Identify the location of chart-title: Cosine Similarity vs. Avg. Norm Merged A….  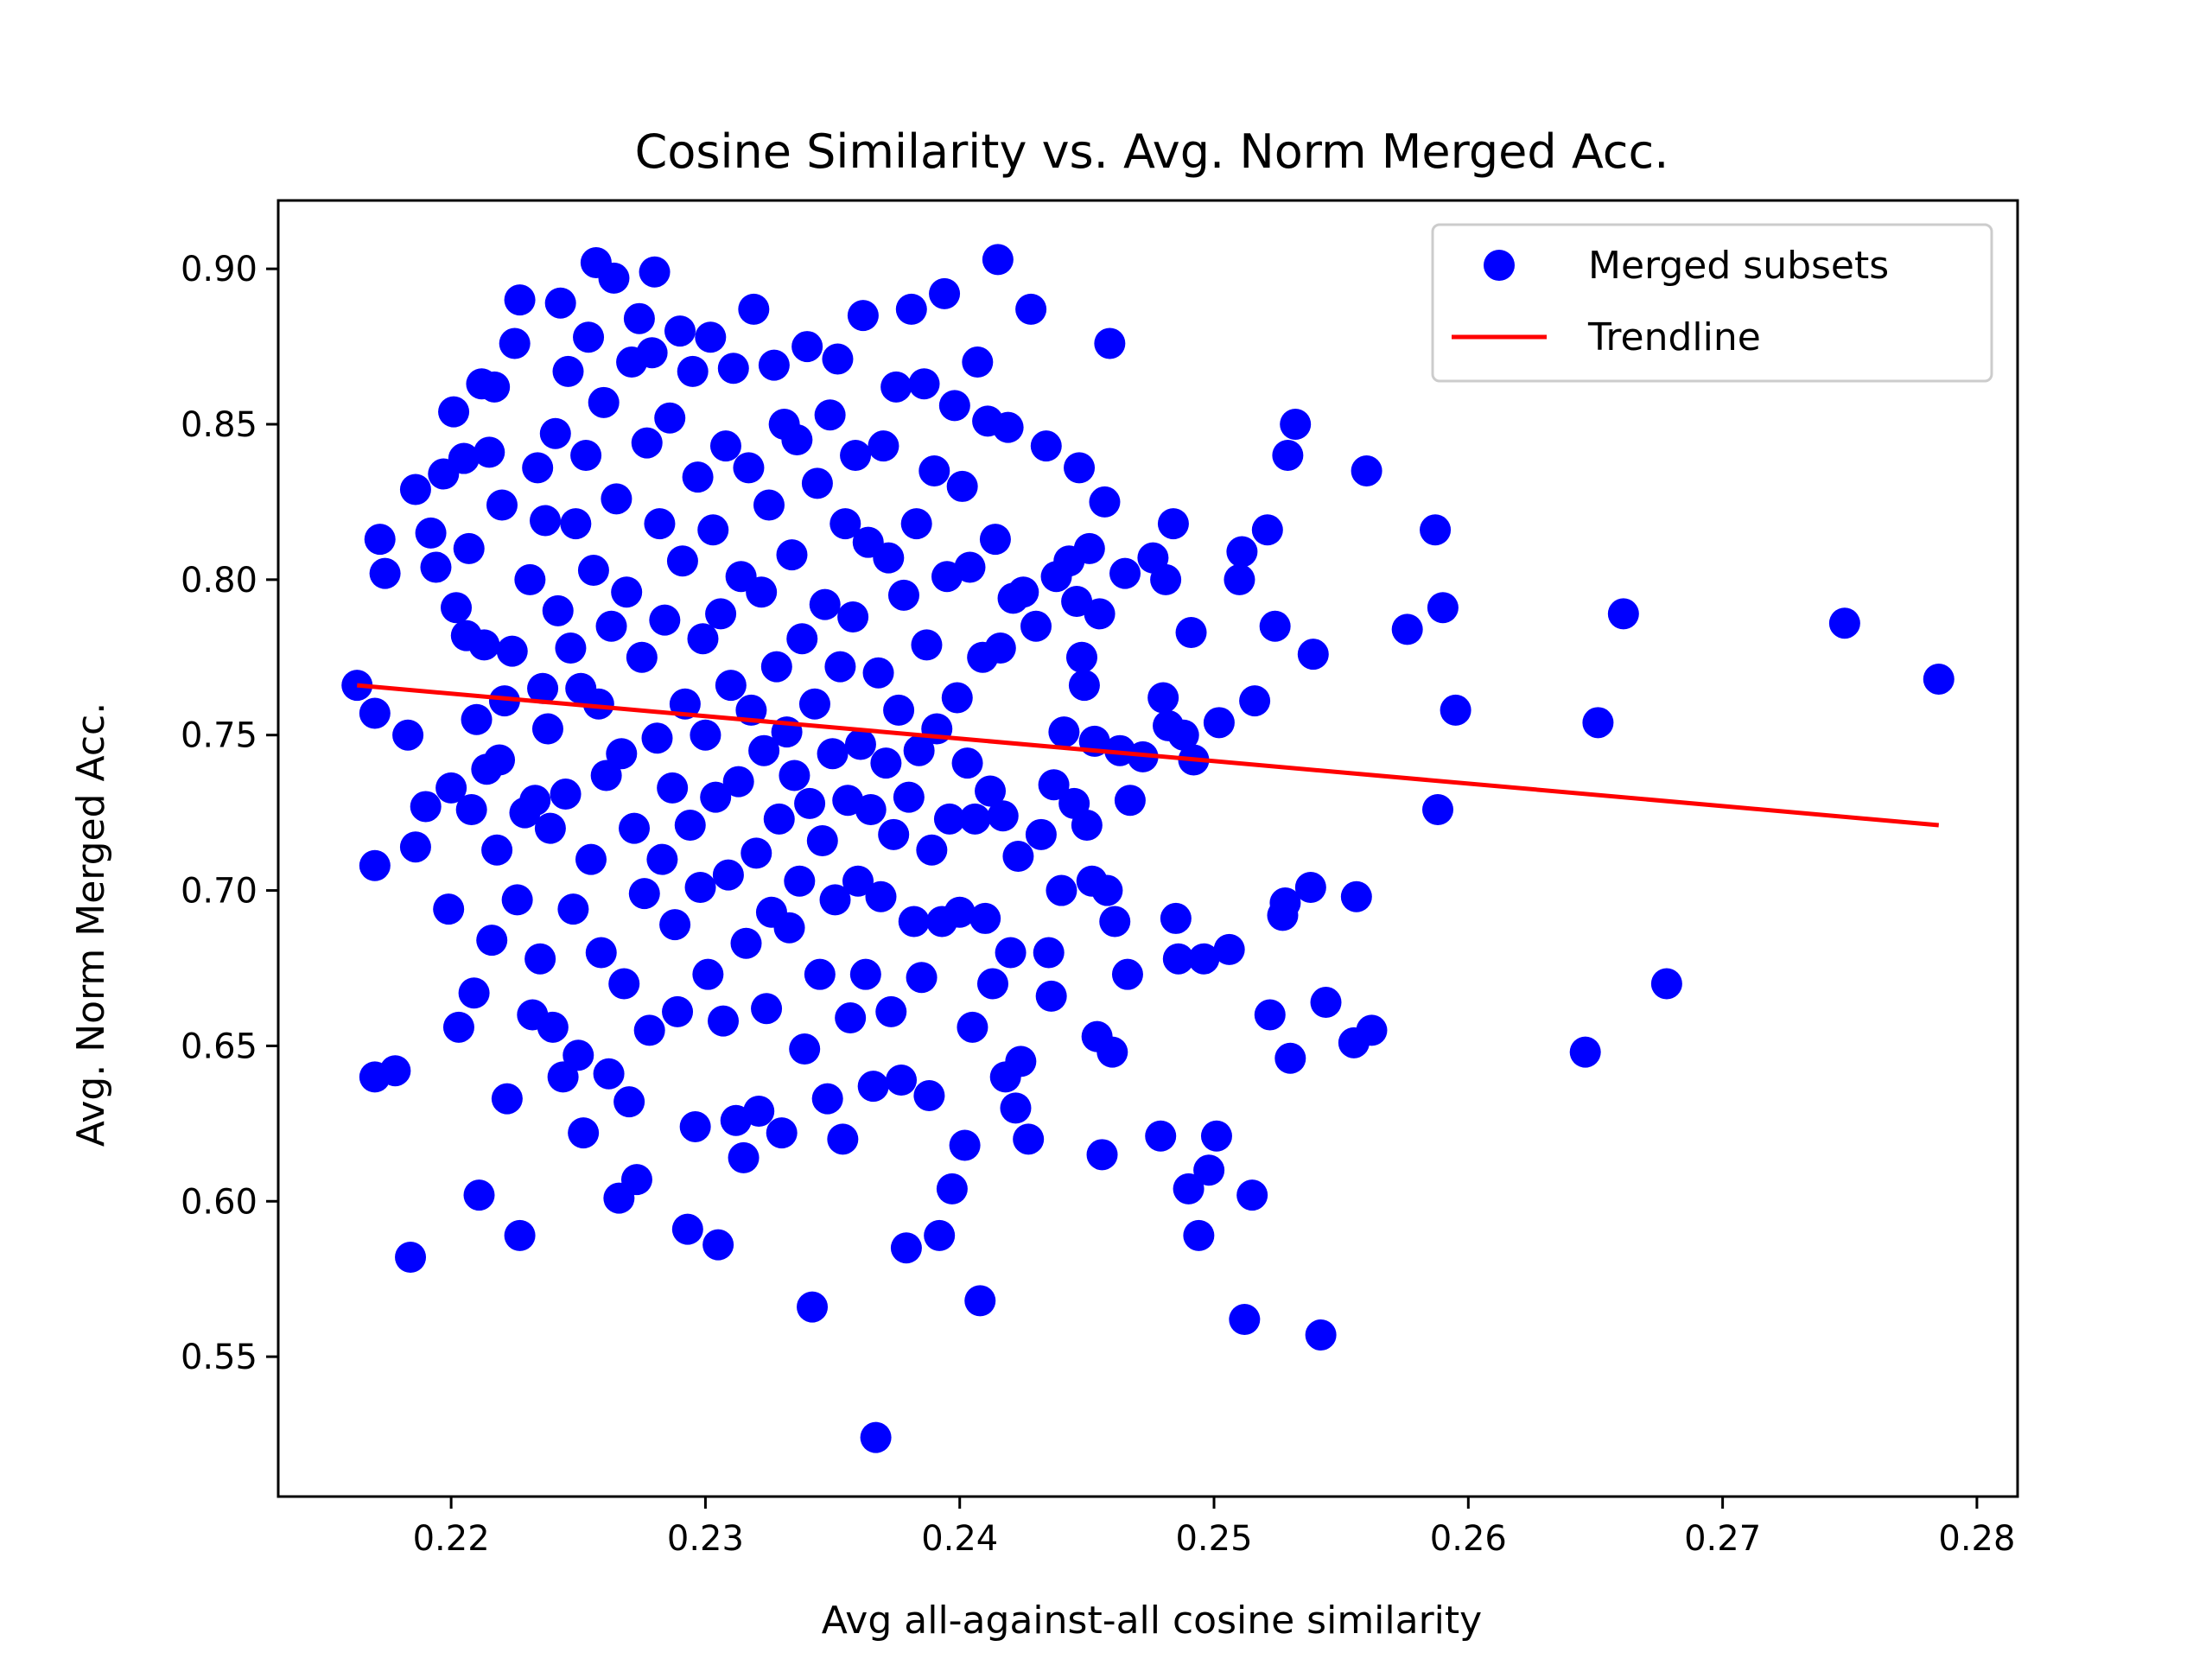
(1152, 151).